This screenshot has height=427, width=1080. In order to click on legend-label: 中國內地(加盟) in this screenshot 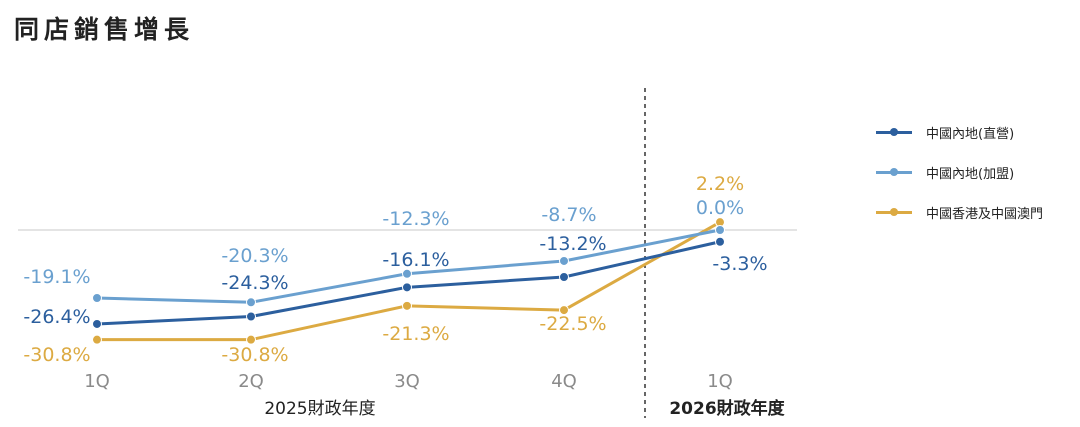, I will do `click(970, 174)`.